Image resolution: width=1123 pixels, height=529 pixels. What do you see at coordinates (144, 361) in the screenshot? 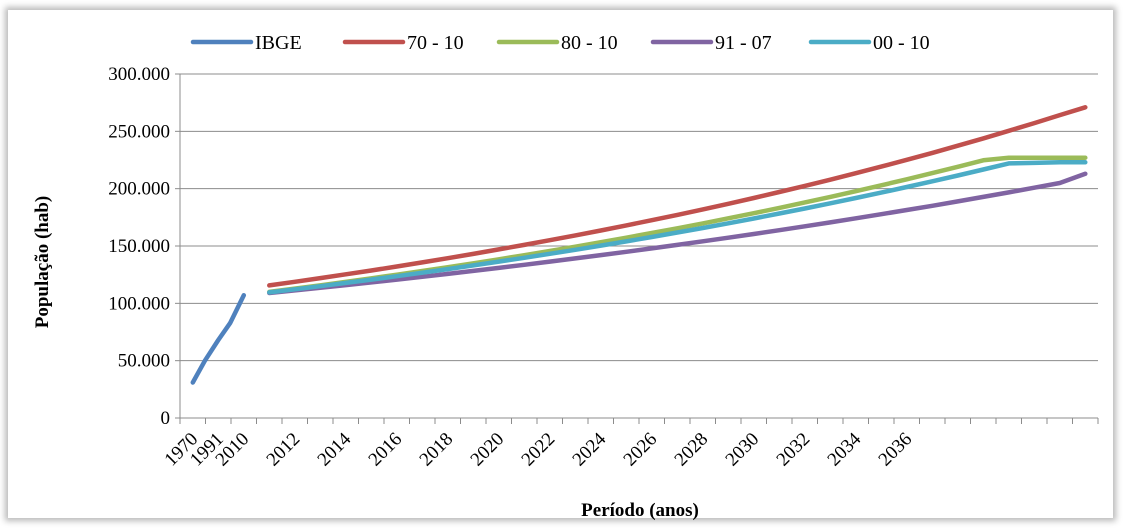
I see `y-tick-label: 50.000` at bounding box center [144, 361].